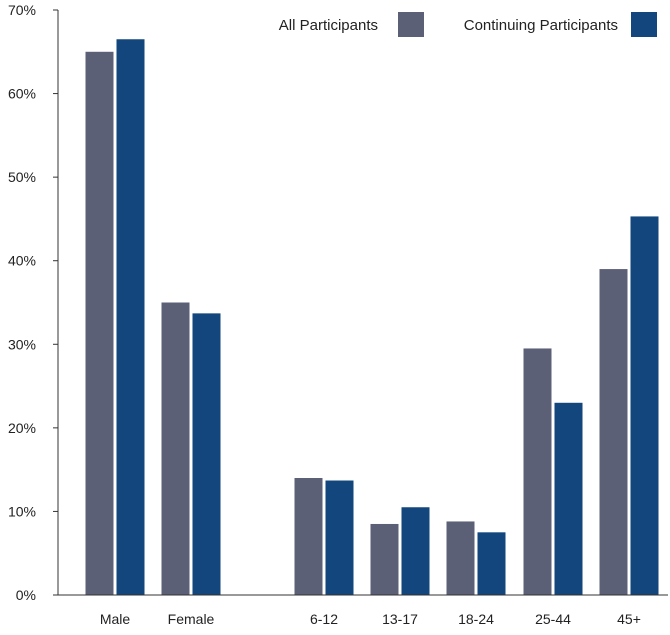 This screenshot has height=635, width=670. What do you see at coordinates (22, 344) in the screenshot?
I see `y-tick-label: 30%` at bounding box center [22, 344].